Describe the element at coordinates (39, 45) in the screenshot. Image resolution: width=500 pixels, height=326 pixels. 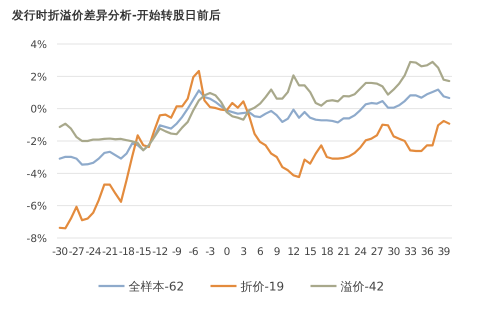
I see `y-tick-label: 4%` at that location.